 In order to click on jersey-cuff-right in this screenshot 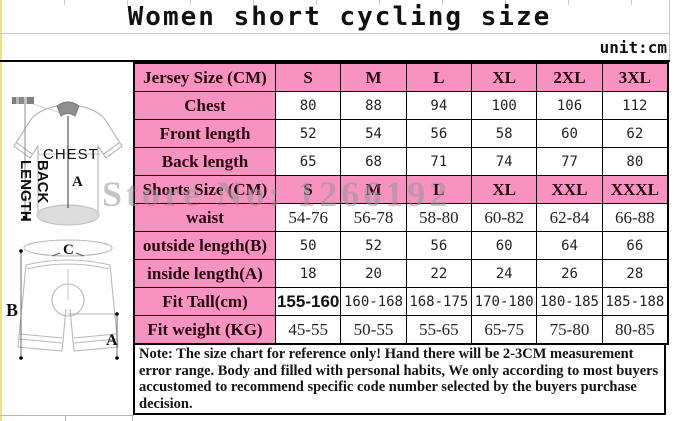, I will do `click(112, 148)`.